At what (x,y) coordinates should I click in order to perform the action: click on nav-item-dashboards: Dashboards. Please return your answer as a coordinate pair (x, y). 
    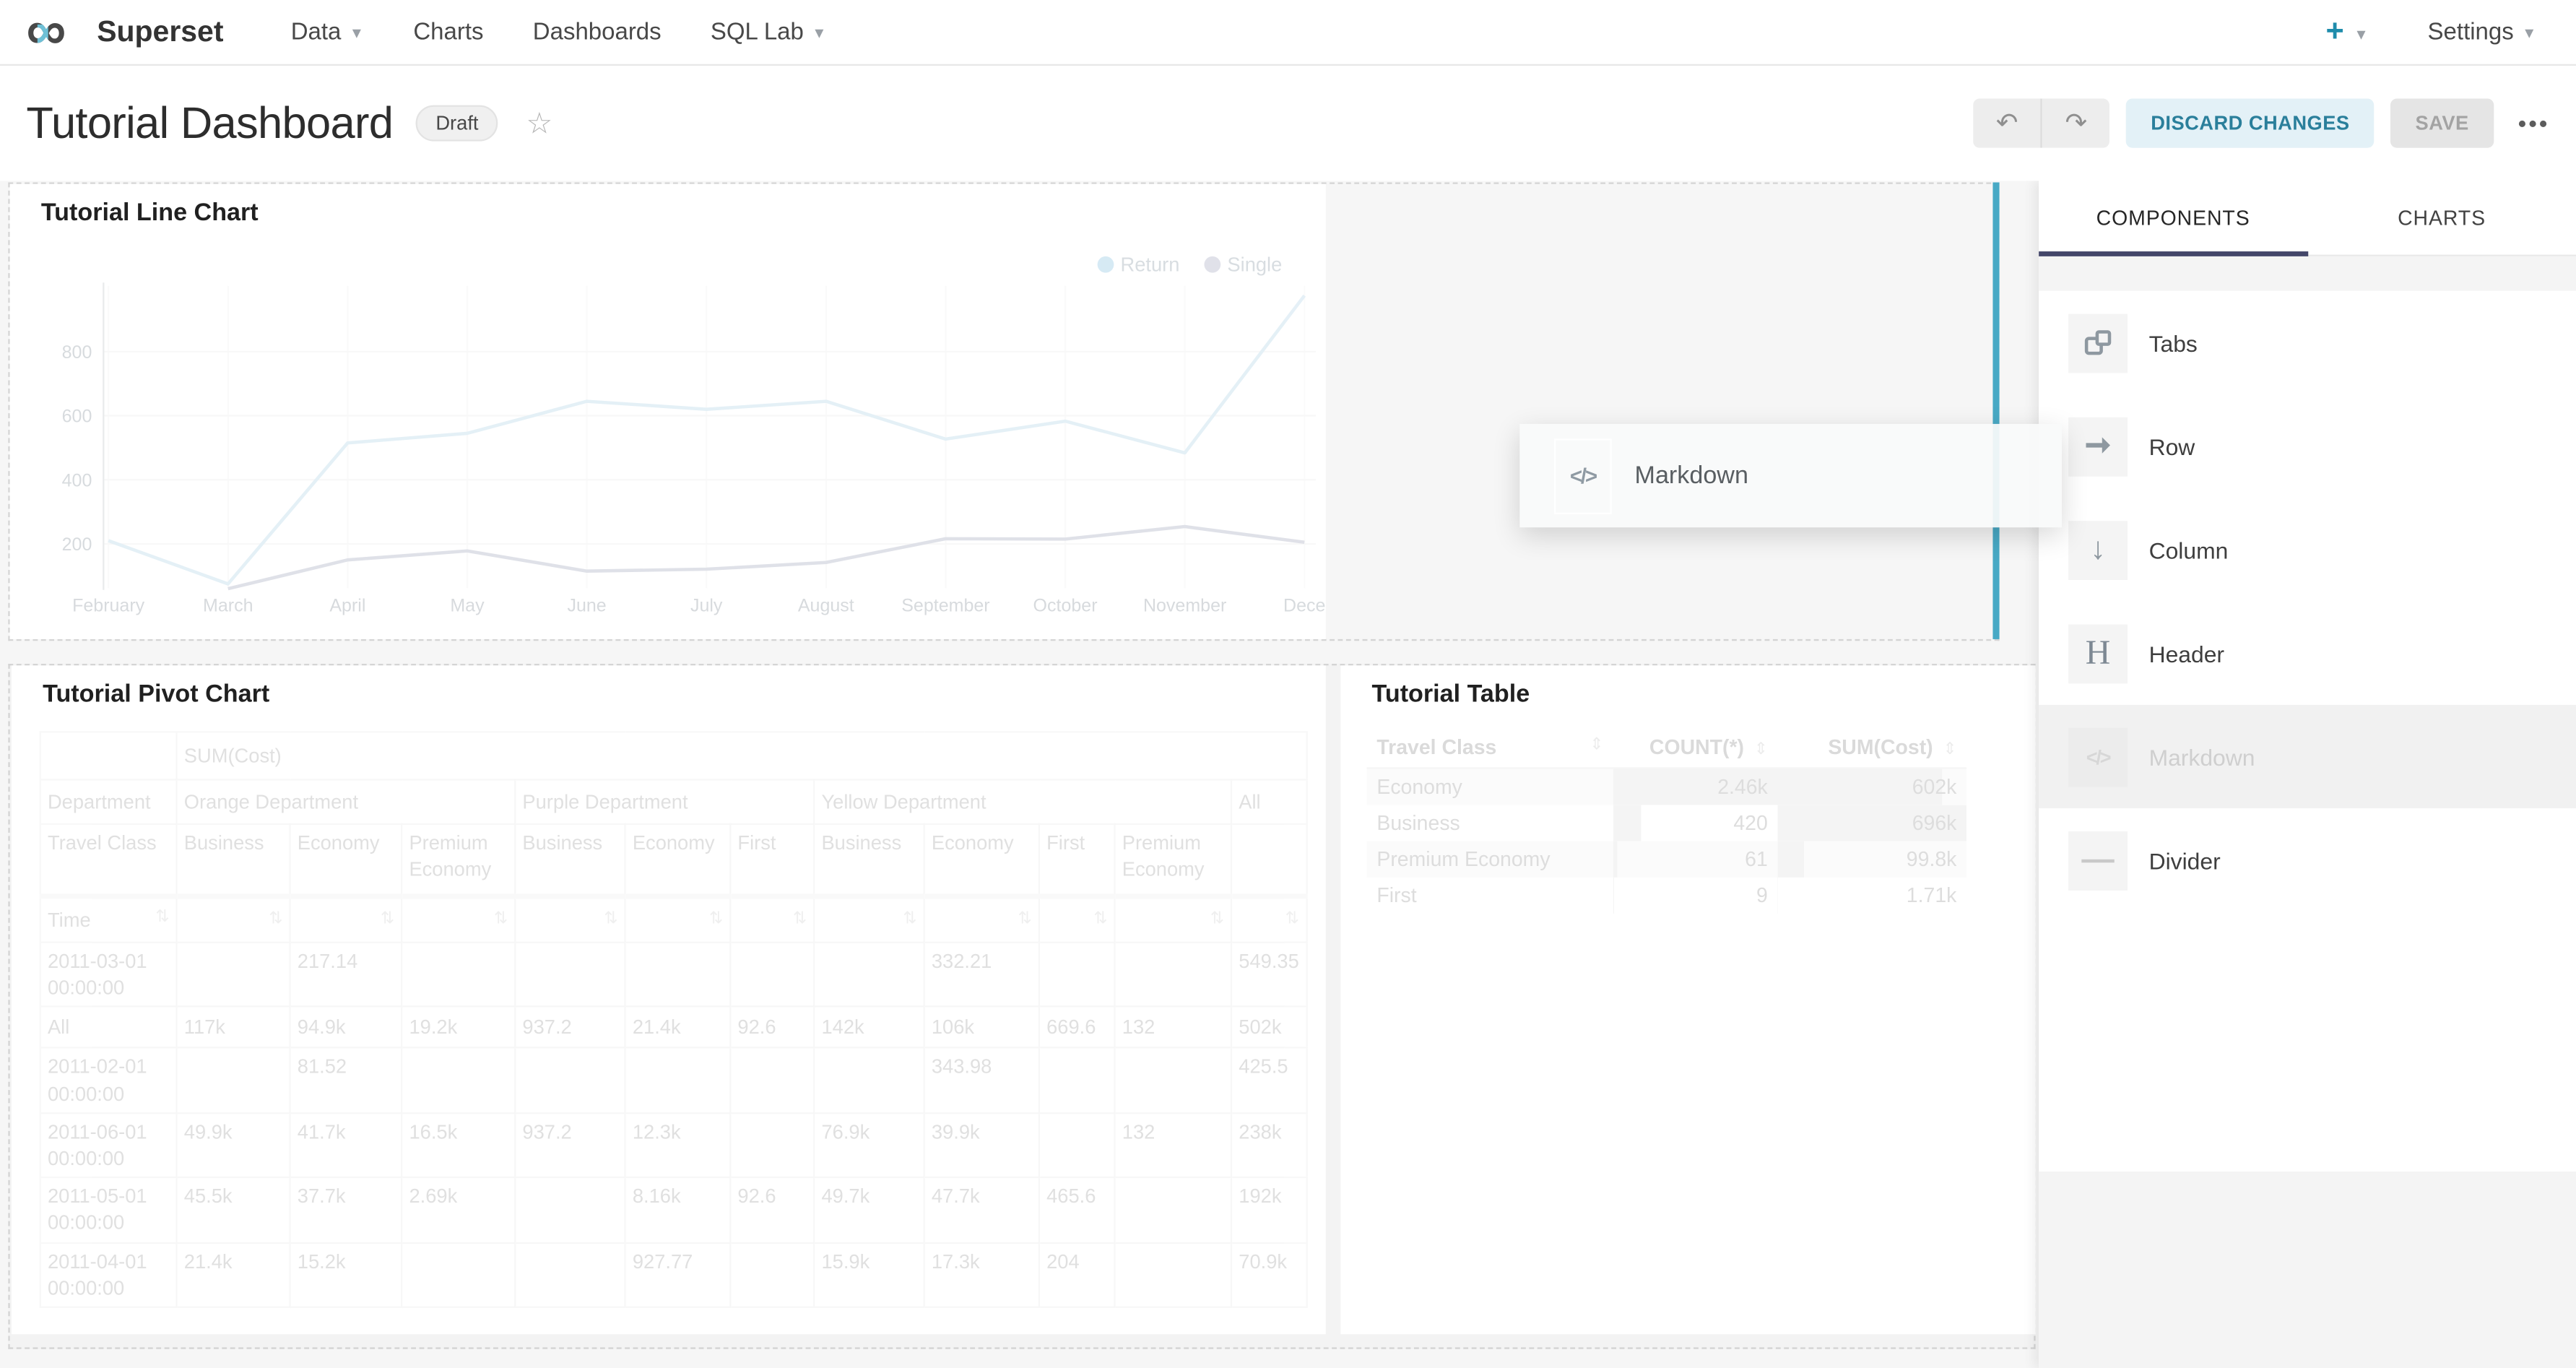
    Looking at the image, I should click on (597, 32).